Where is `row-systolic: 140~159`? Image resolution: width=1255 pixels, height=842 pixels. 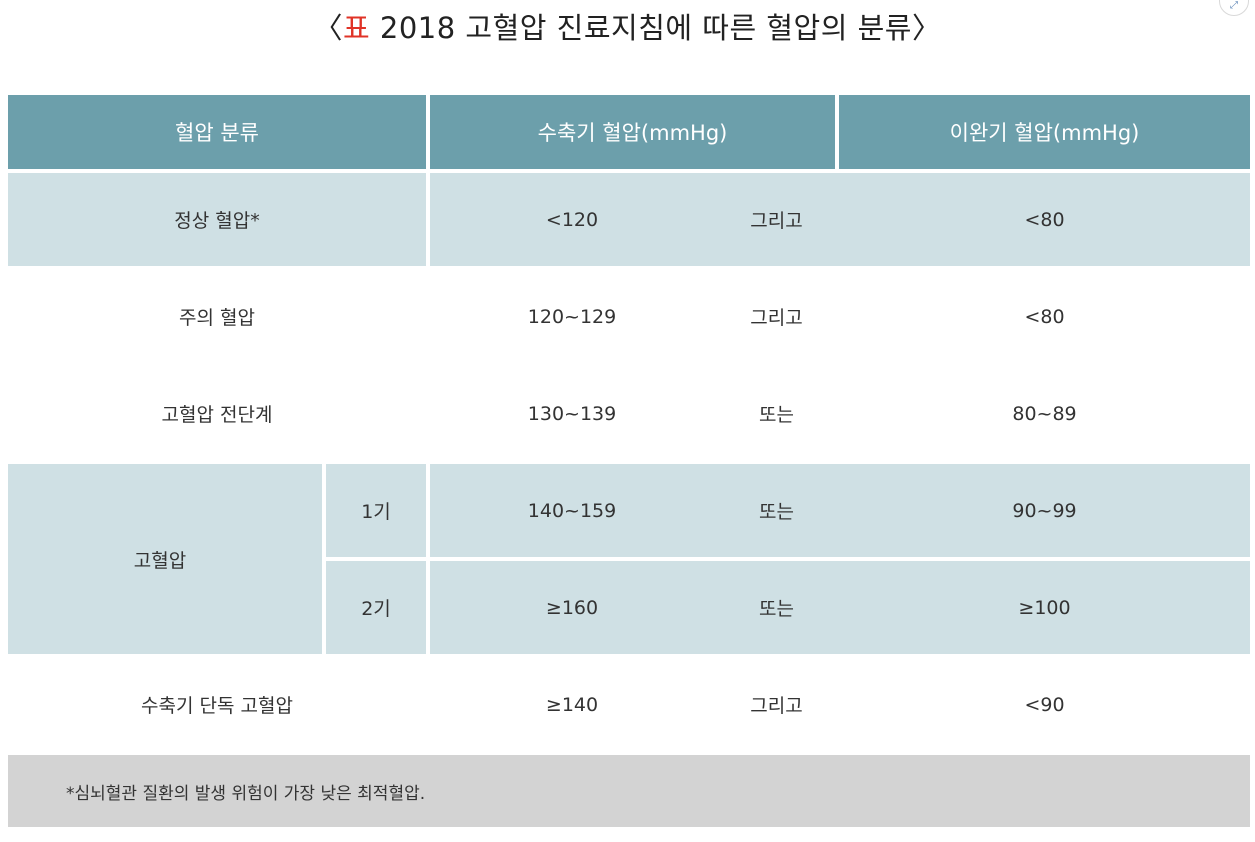 row-systolic: 140~159 is located at coordinates (572, 512).